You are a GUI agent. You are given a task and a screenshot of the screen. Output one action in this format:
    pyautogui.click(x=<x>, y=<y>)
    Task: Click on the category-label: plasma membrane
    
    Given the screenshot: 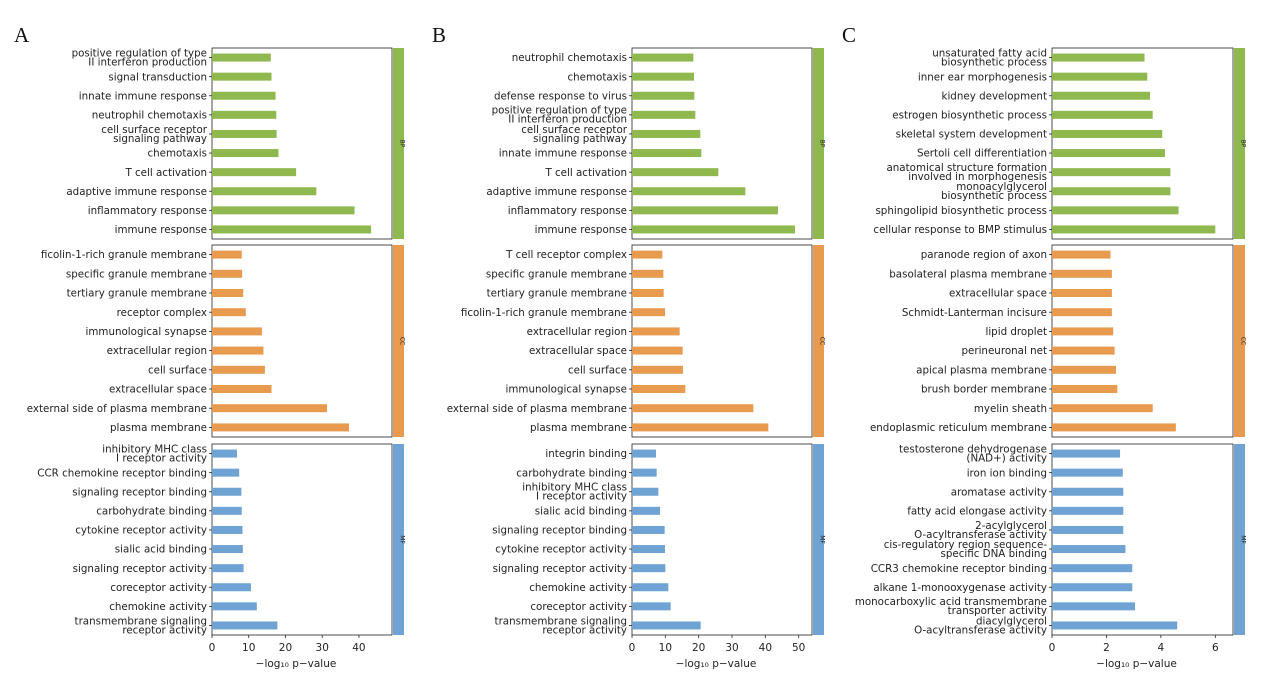 What is the action you would take?
    pyautogui.click(x=578, y=428)
    